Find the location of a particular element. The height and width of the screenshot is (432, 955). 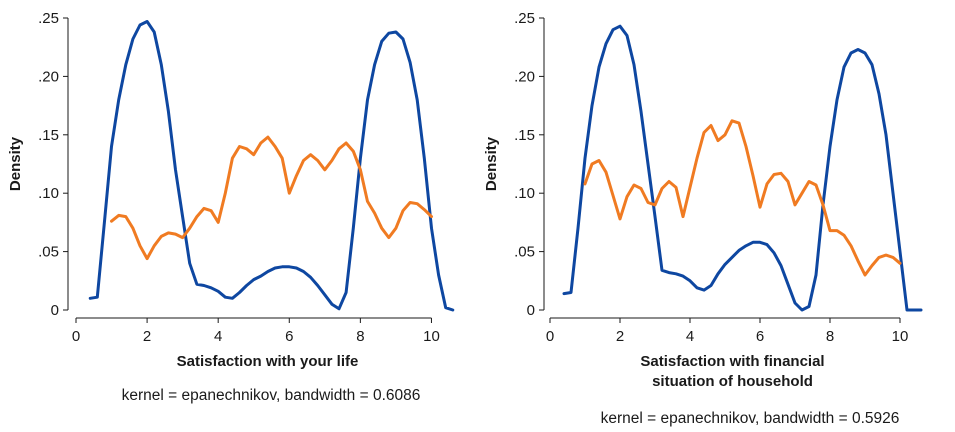

x-axis-title: situation of household is located at coordinates (732, 381).